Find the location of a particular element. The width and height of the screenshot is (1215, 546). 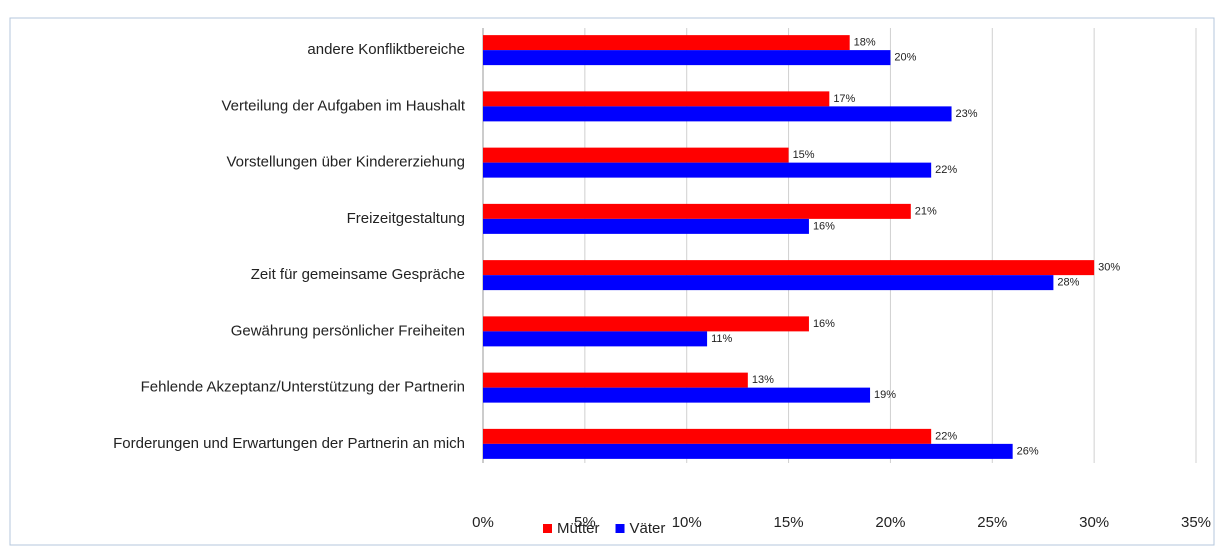

value-label: 26% is located at coordinates (1028, 451).